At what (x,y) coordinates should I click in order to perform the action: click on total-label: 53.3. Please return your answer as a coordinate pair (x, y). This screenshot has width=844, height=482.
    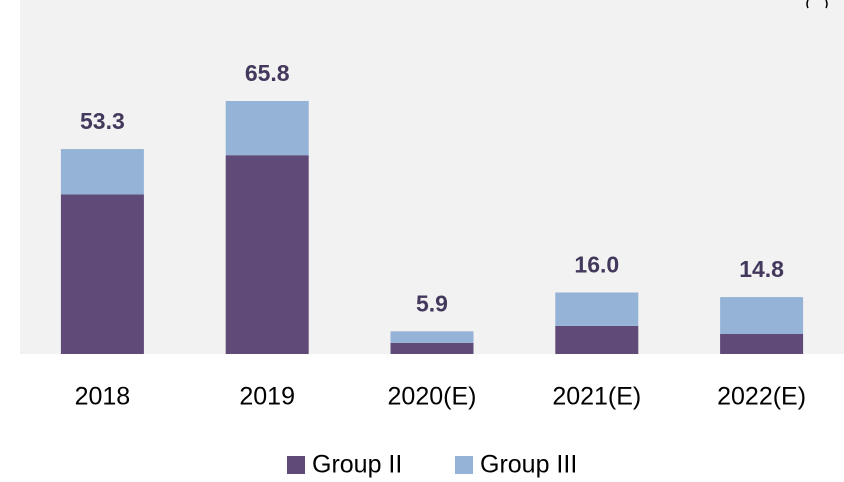
    Looking at the image, I should click on (102, 121).